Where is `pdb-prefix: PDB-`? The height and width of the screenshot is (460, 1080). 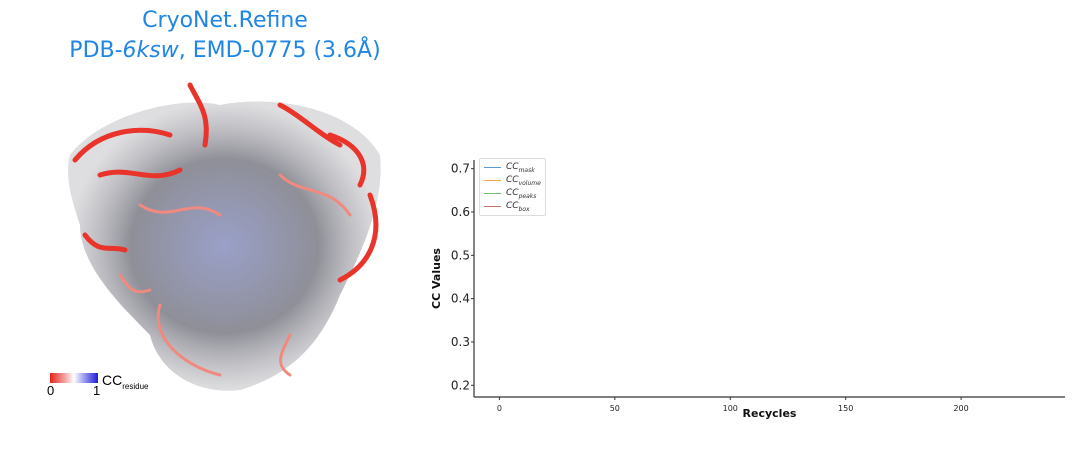
pdb-prefix: PDB- is located at coordinates (96, 50).